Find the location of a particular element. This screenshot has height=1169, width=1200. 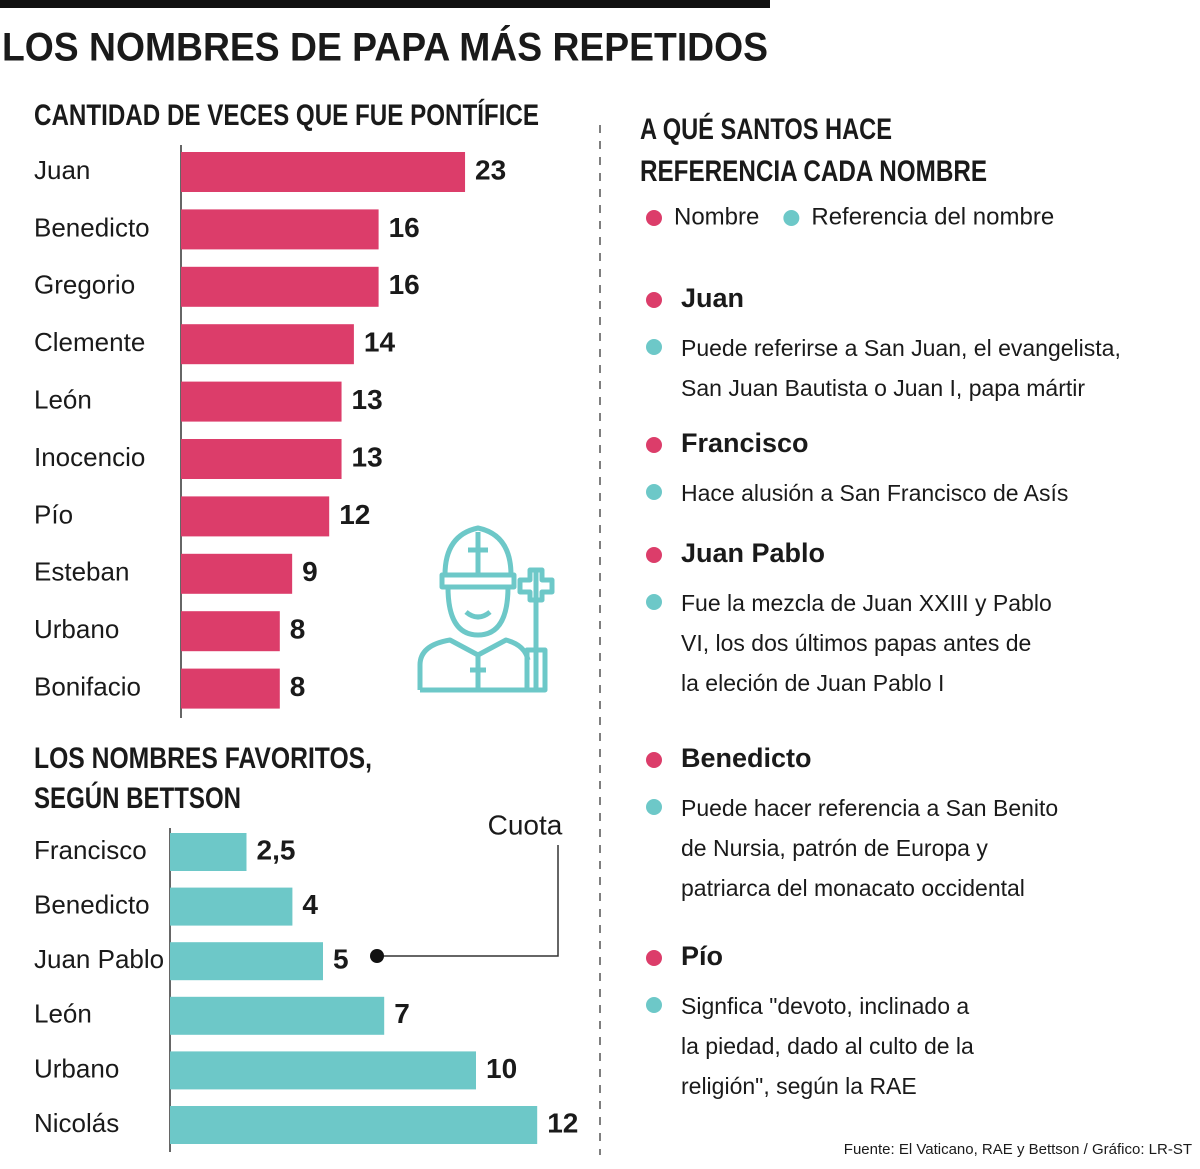

ref-text: Puede hacer referencia a San Benito is located at coordinates (869, 808).